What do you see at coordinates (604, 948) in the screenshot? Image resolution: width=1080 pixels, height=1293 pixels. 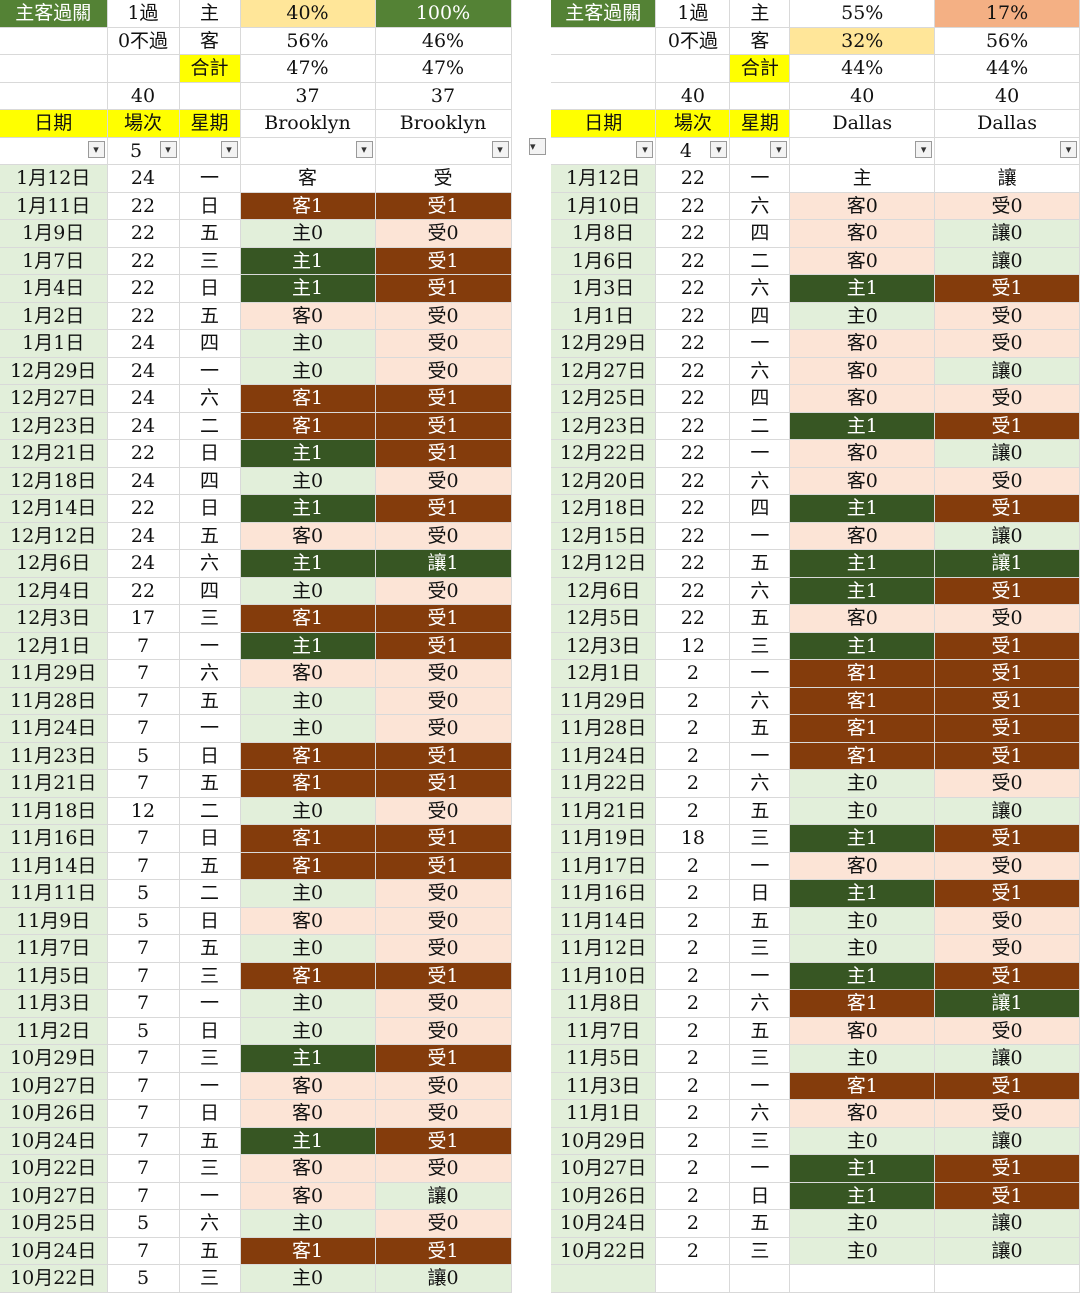 I see `date-cell: 11月12日` at bounding box center [604, 948].